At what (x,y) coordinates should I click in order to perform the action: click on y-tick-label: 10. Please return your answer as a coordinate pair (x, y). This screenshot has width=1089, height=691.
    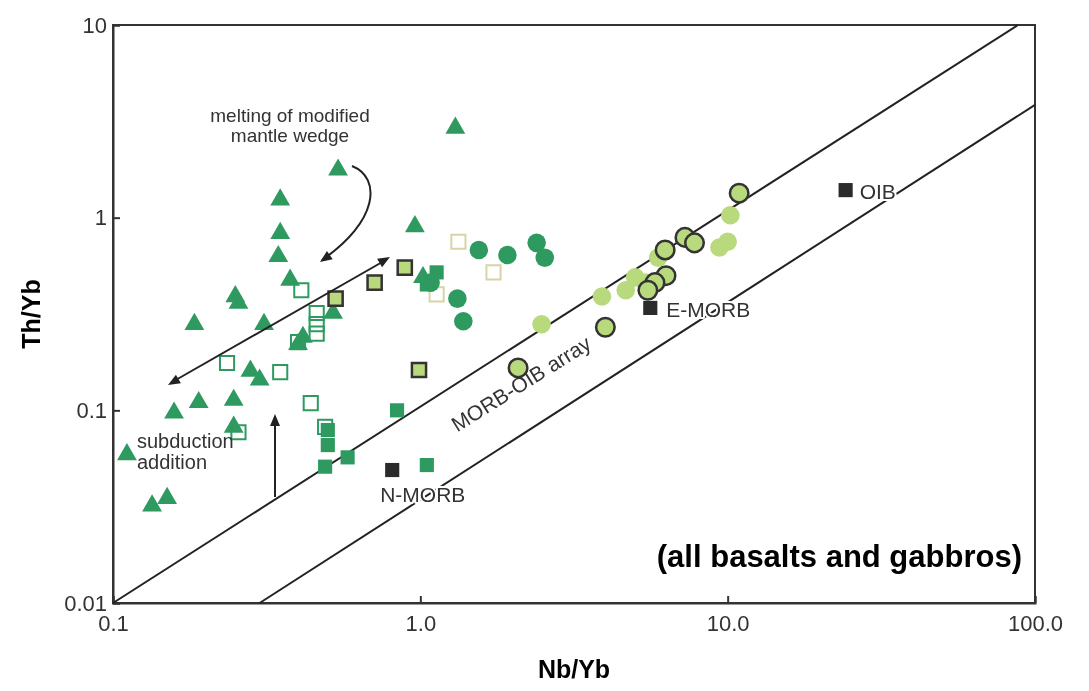
    Looking at the image, I should click on (94, 25).